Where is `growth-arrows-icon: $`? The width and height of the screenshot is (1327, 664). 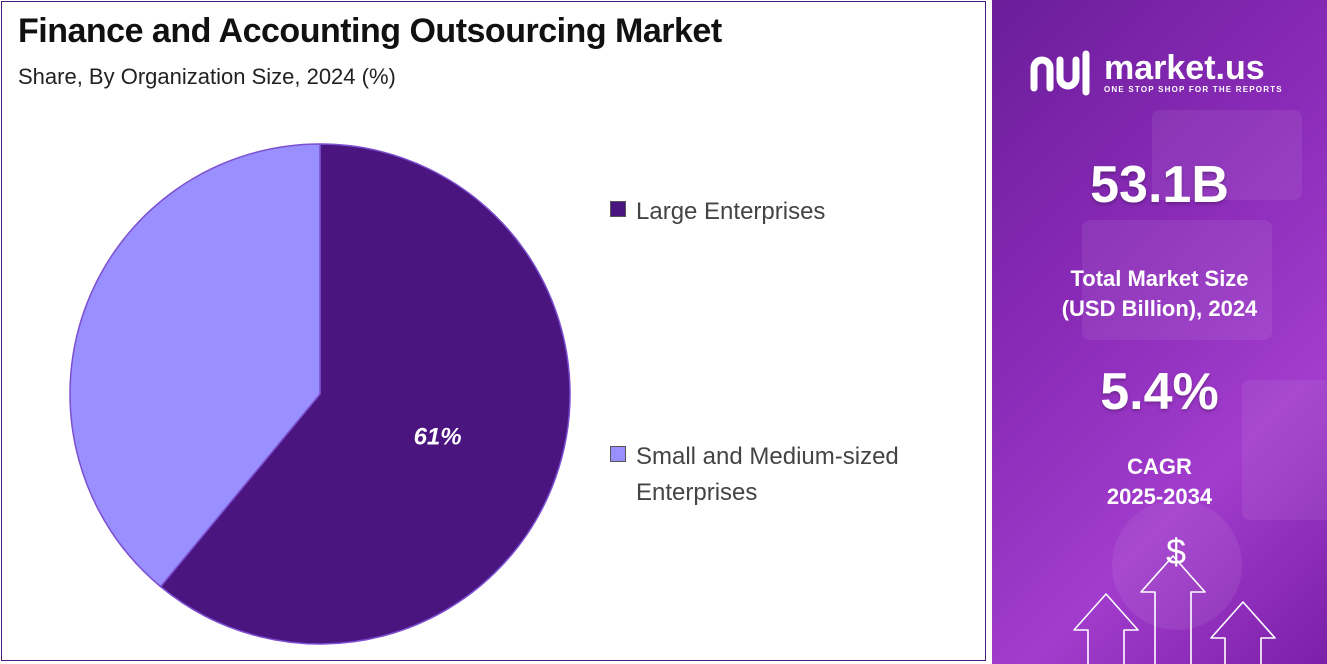 growth-arrows-icon: $ is located at coordinates (1174, 597).